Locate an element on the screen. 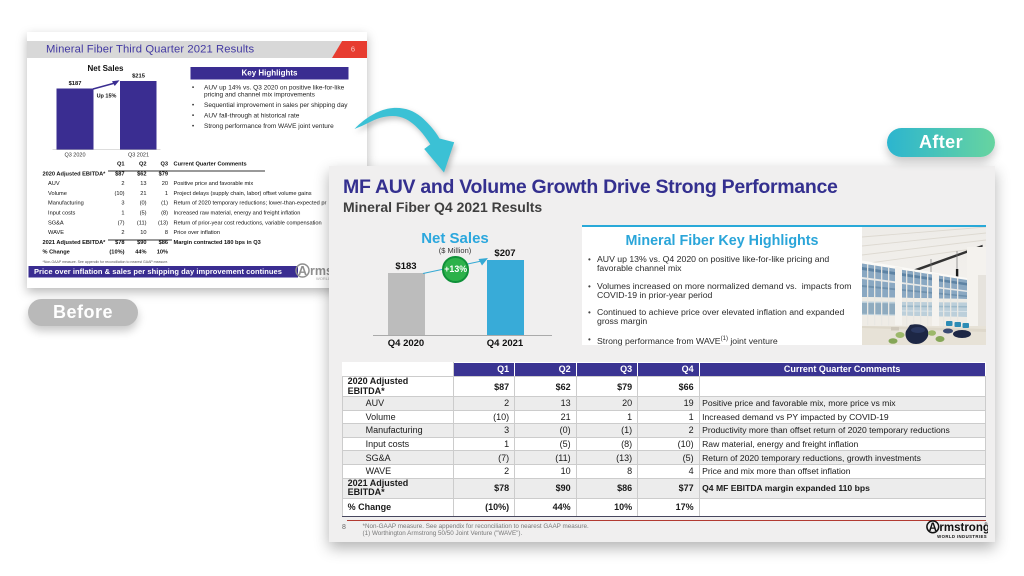  svg-text: WORLD INDUSTRIES is located at coordinates (962, 536).